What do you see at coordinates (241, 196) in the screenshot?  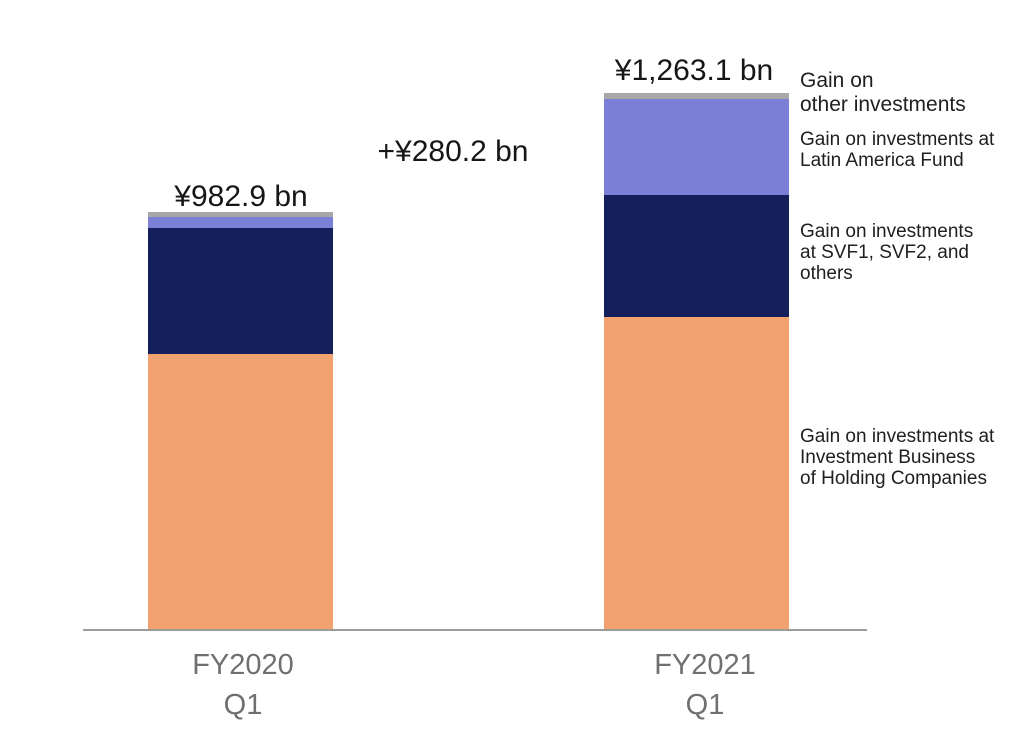 I see `total-label-fy2020: ¥982.9 bn` at bounding box center [241, 196].